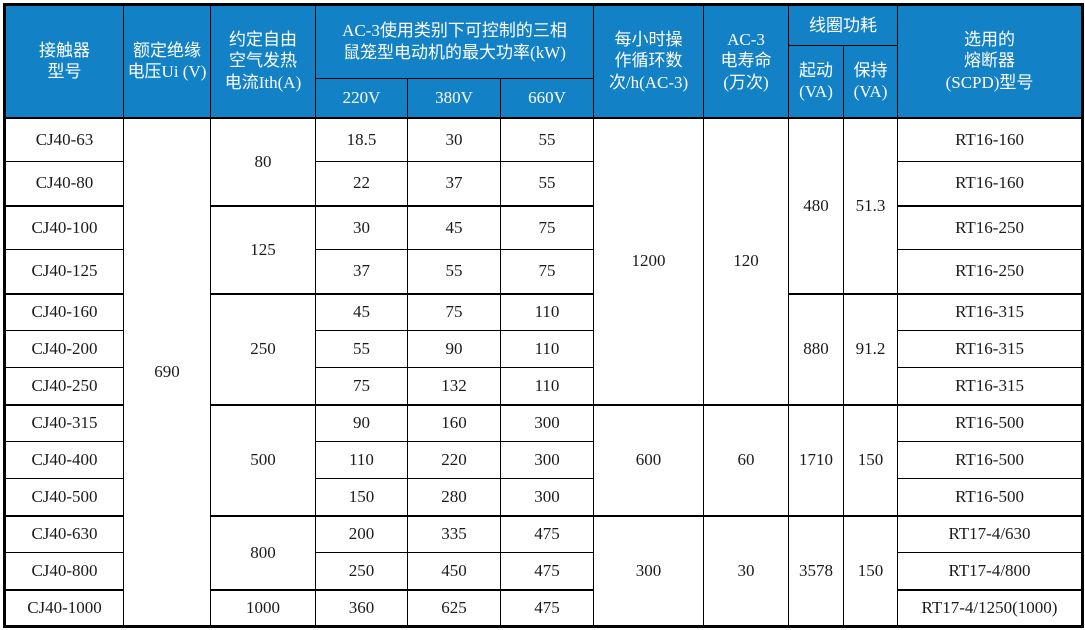  What do you see at coordinates (64, 61) in the screenshot?
I see `header-model: 接触器 型号` at bounding box center [64, 61].